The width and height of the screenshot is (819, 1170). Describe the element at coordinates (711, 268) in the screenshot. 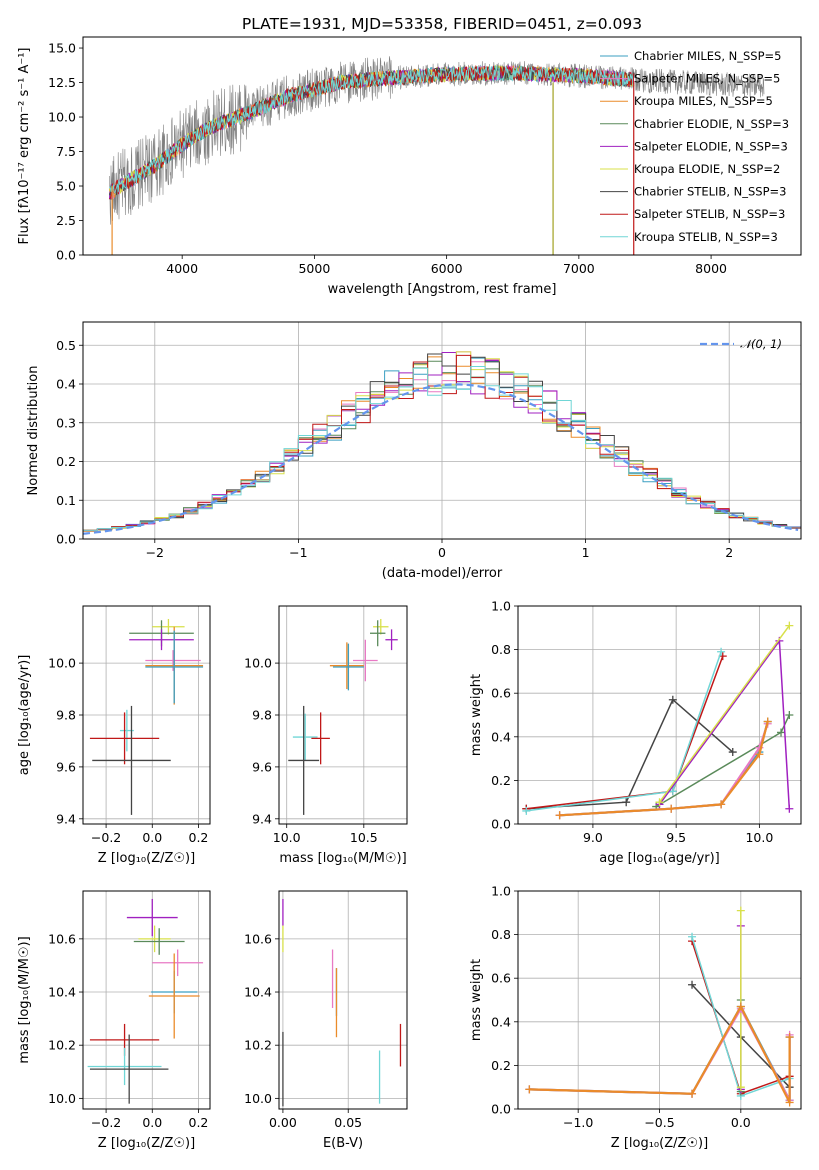

I see `x-tick-label: 8000` at that location.